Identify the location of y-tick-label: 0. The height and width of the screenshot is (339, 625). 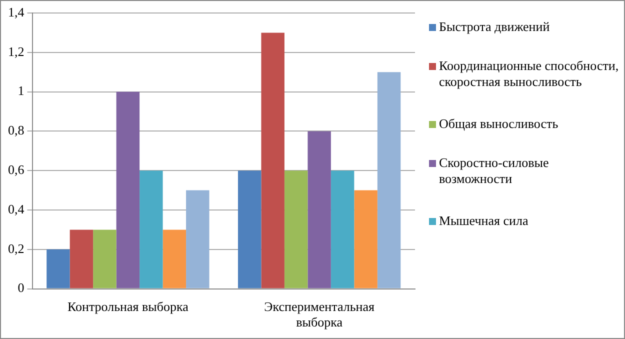
(21, 288).